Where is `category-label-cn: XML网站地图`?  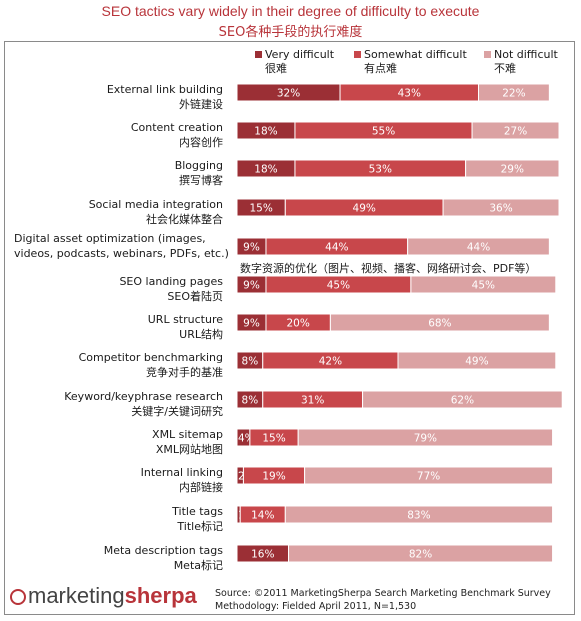
category-label-cn: XML网站地图 is located at coordinates (189, 449).